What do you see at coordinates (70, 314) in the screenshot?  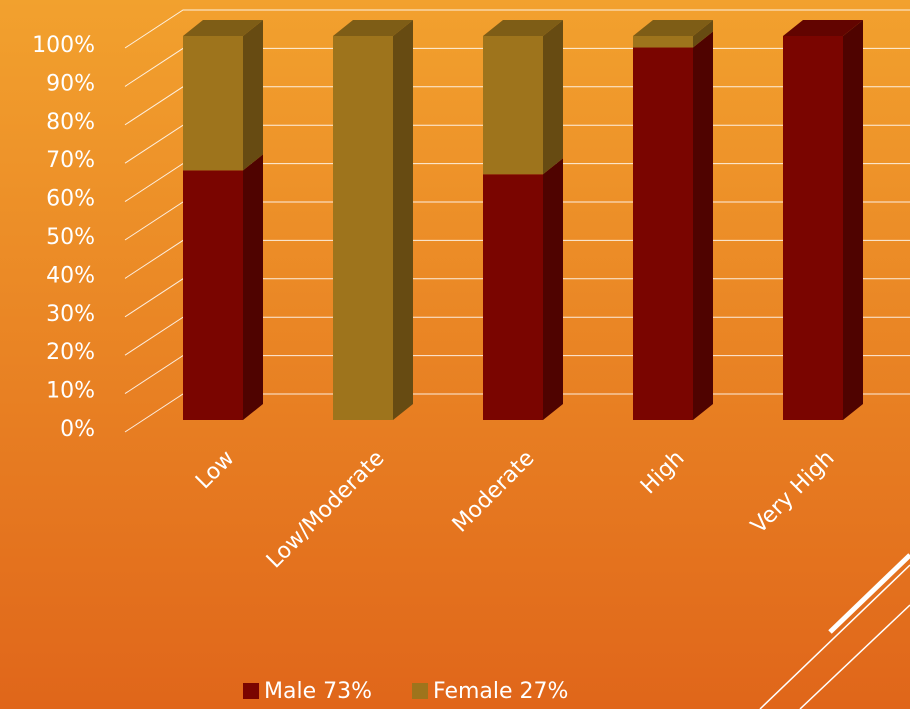 I see `y-tick-label: 30%` at bounding box center [70, 314].